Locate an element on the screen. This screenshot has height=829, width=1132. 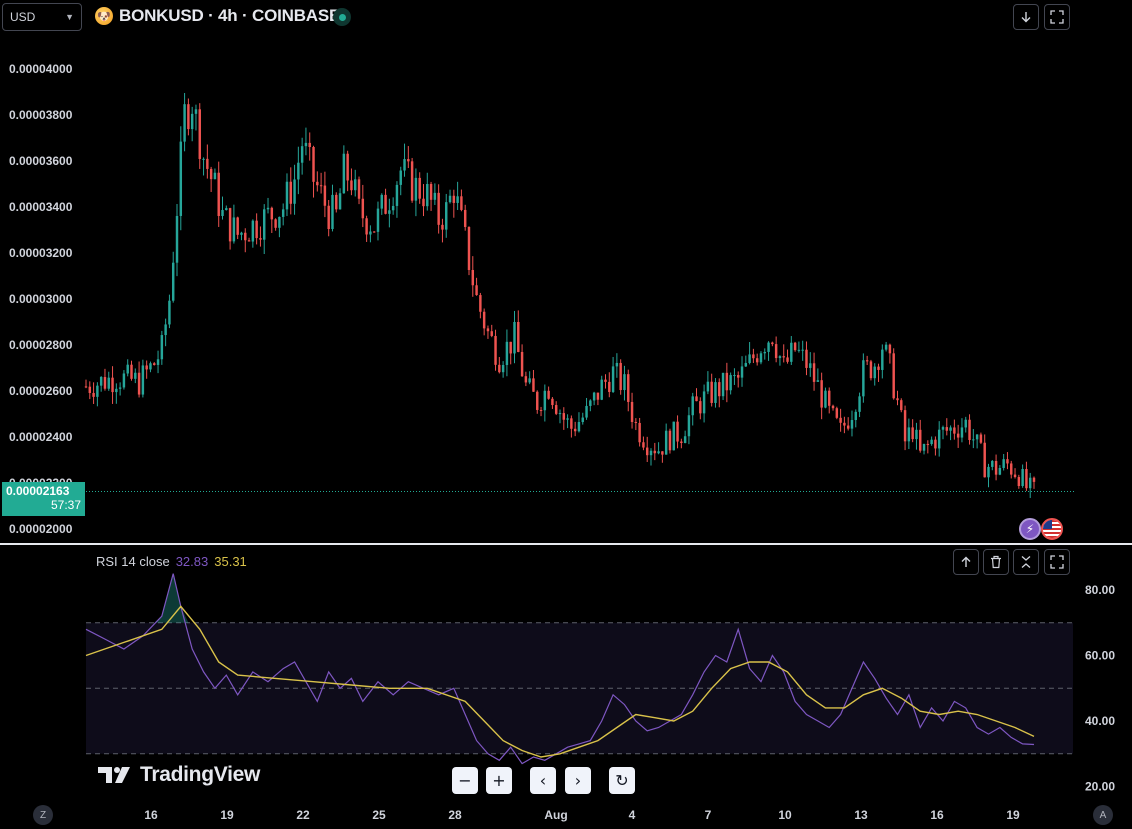
price-tick-label: 0.00002000 is located at coordinates (41, 529).